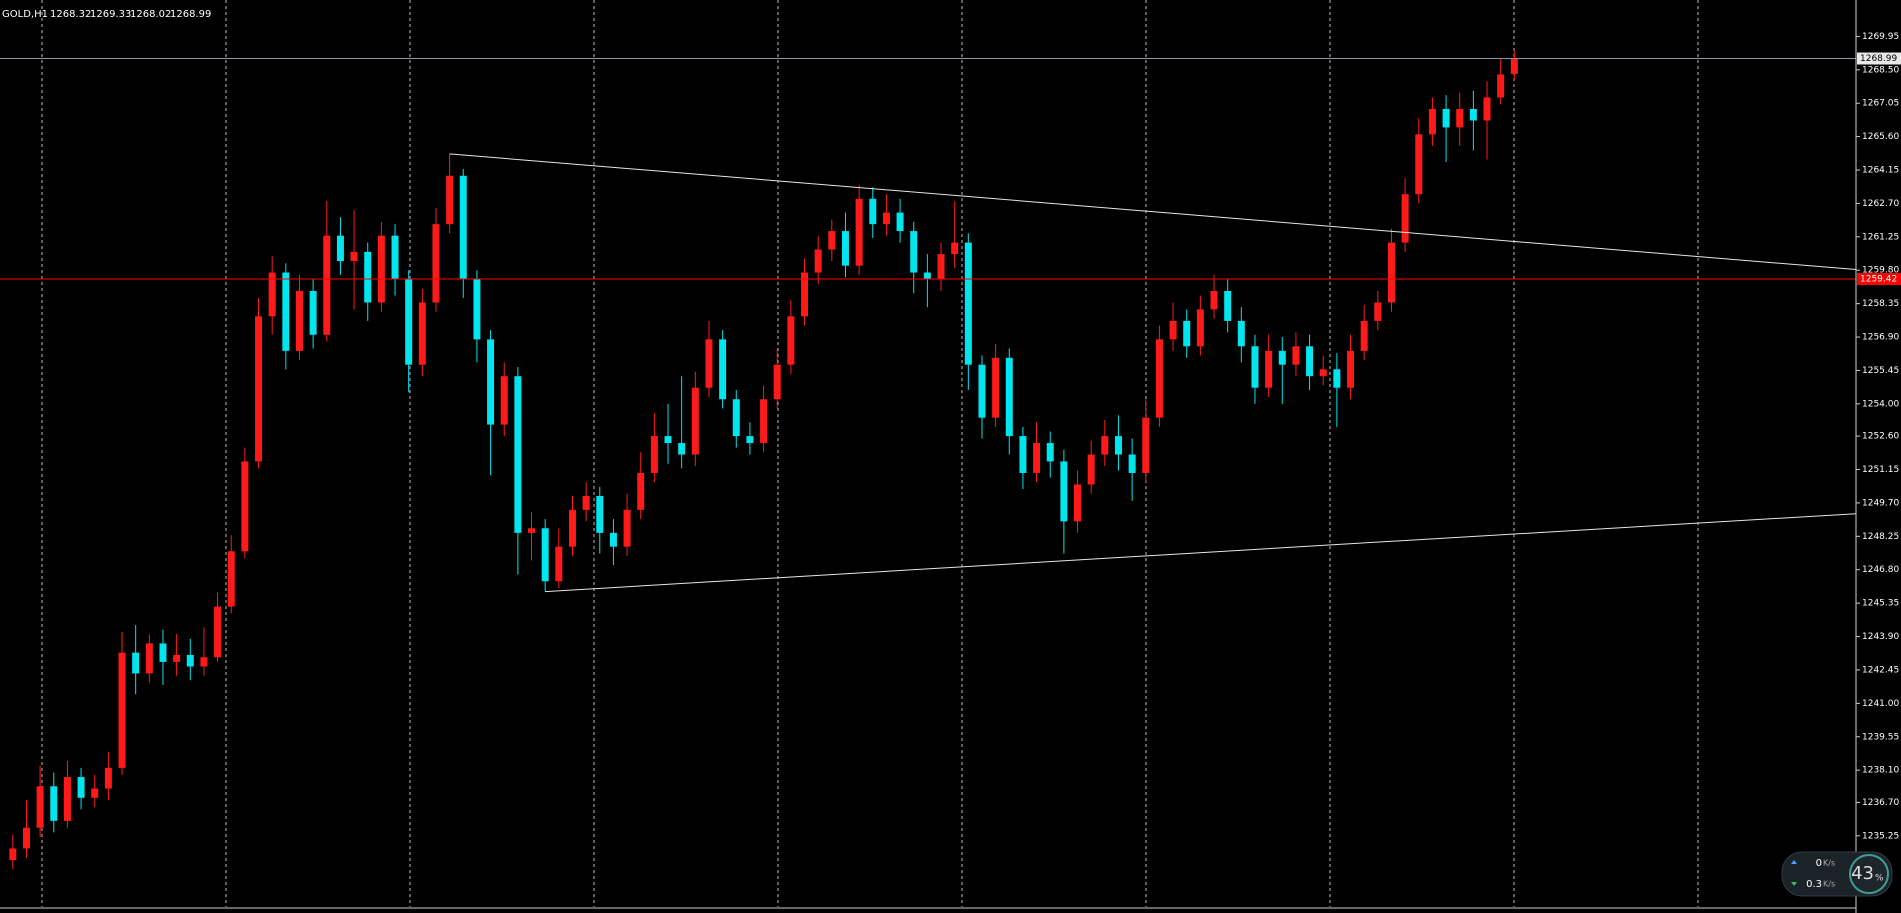 This screenshot has width=1901, height=913. Describe the element at coordinates (1880, 470) in the screenshot. I see `y-tick-label: 1251.15` at that location.